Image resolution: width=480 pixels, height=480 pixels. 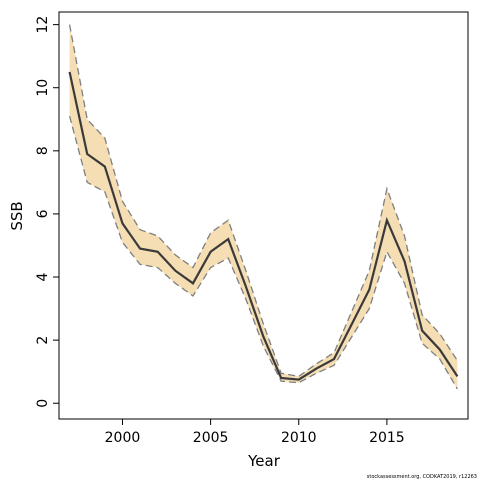 I want to click on source-footnote: stockassessment.org, CODKAT2019, r12263, so click(x=422, y=477).